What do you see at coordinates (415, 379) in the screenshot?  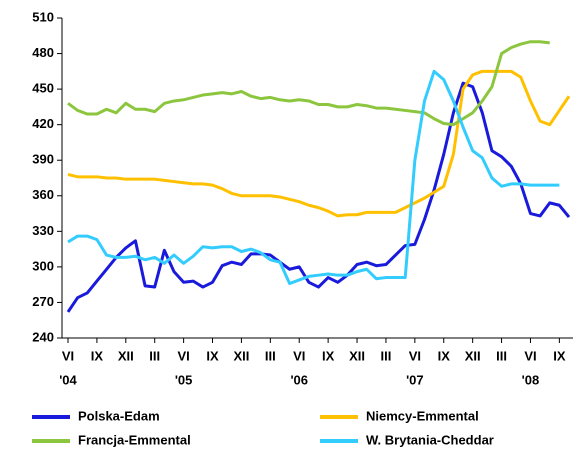 I see `x-year-label: '07` at bounding box center [415, 379].